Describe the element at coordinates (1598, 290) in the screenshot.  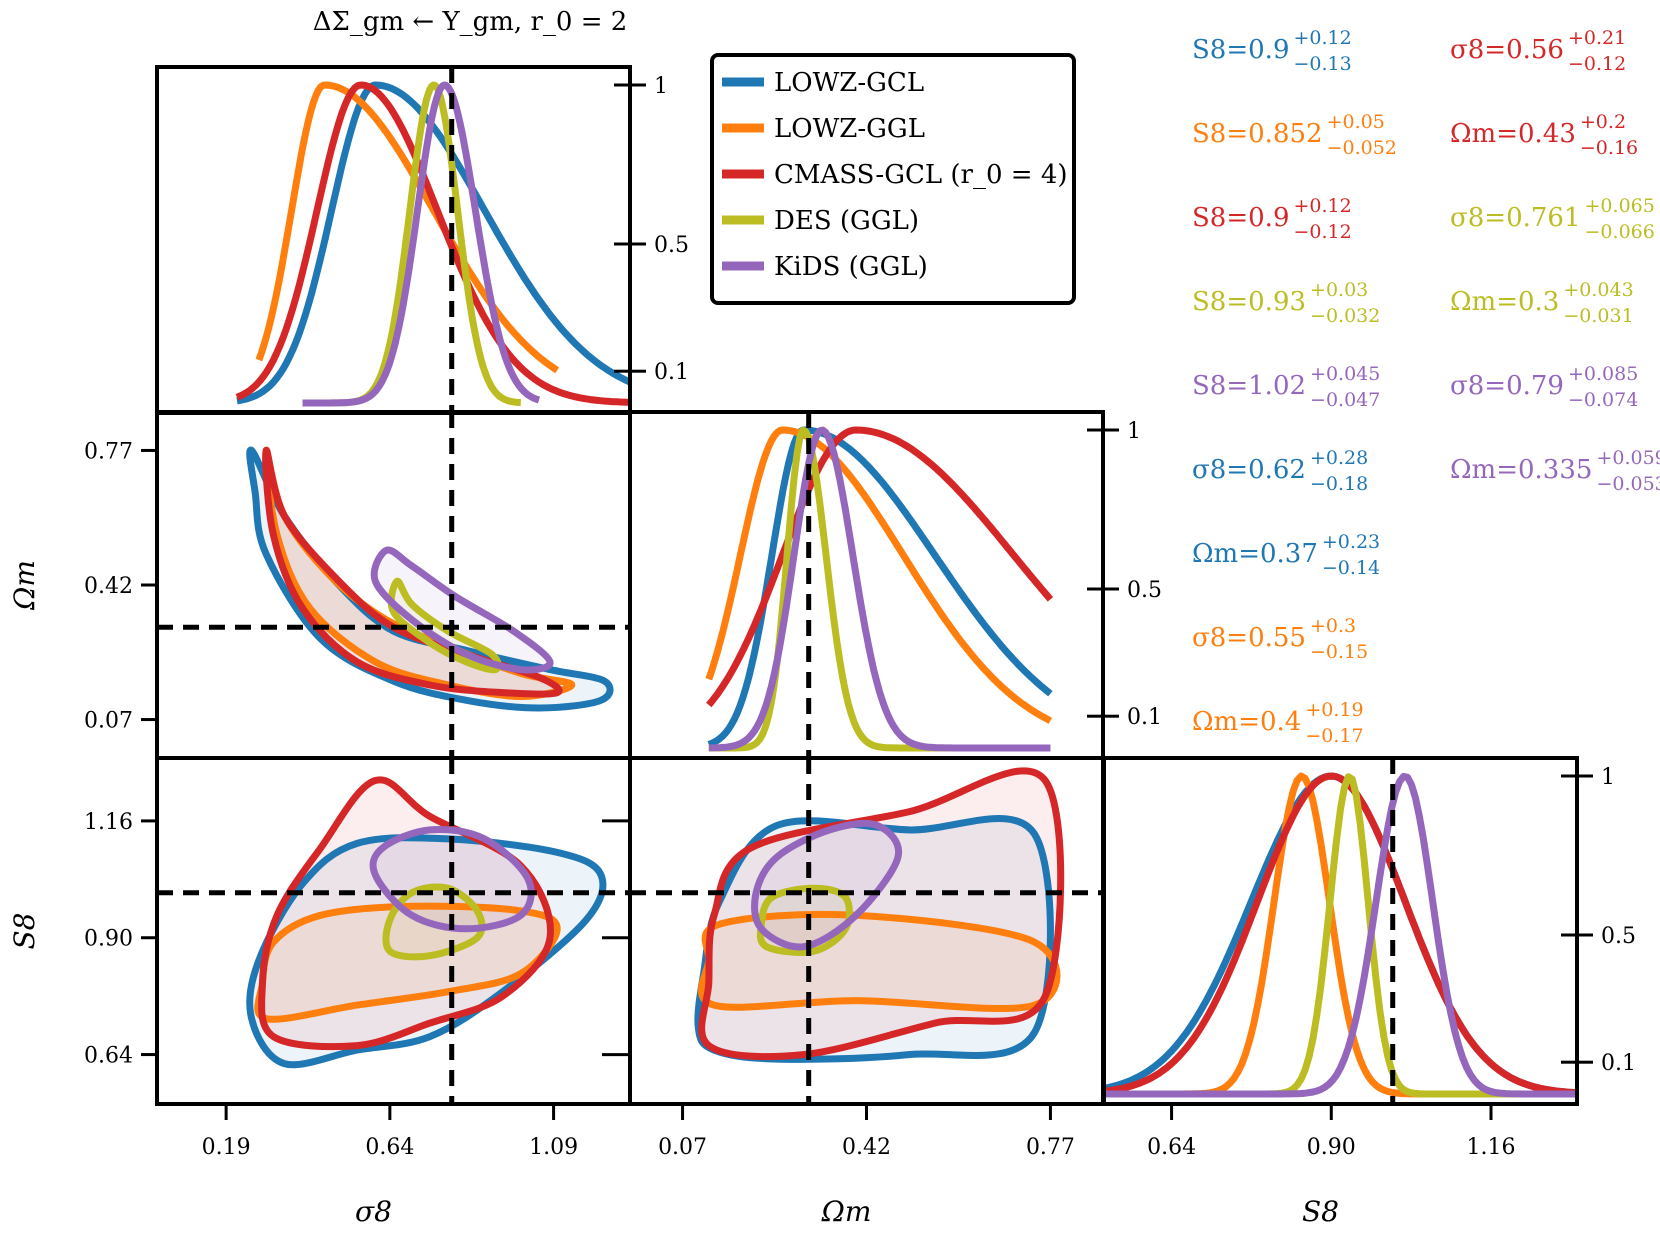
I see `stat-plus: +0.043` at that location.